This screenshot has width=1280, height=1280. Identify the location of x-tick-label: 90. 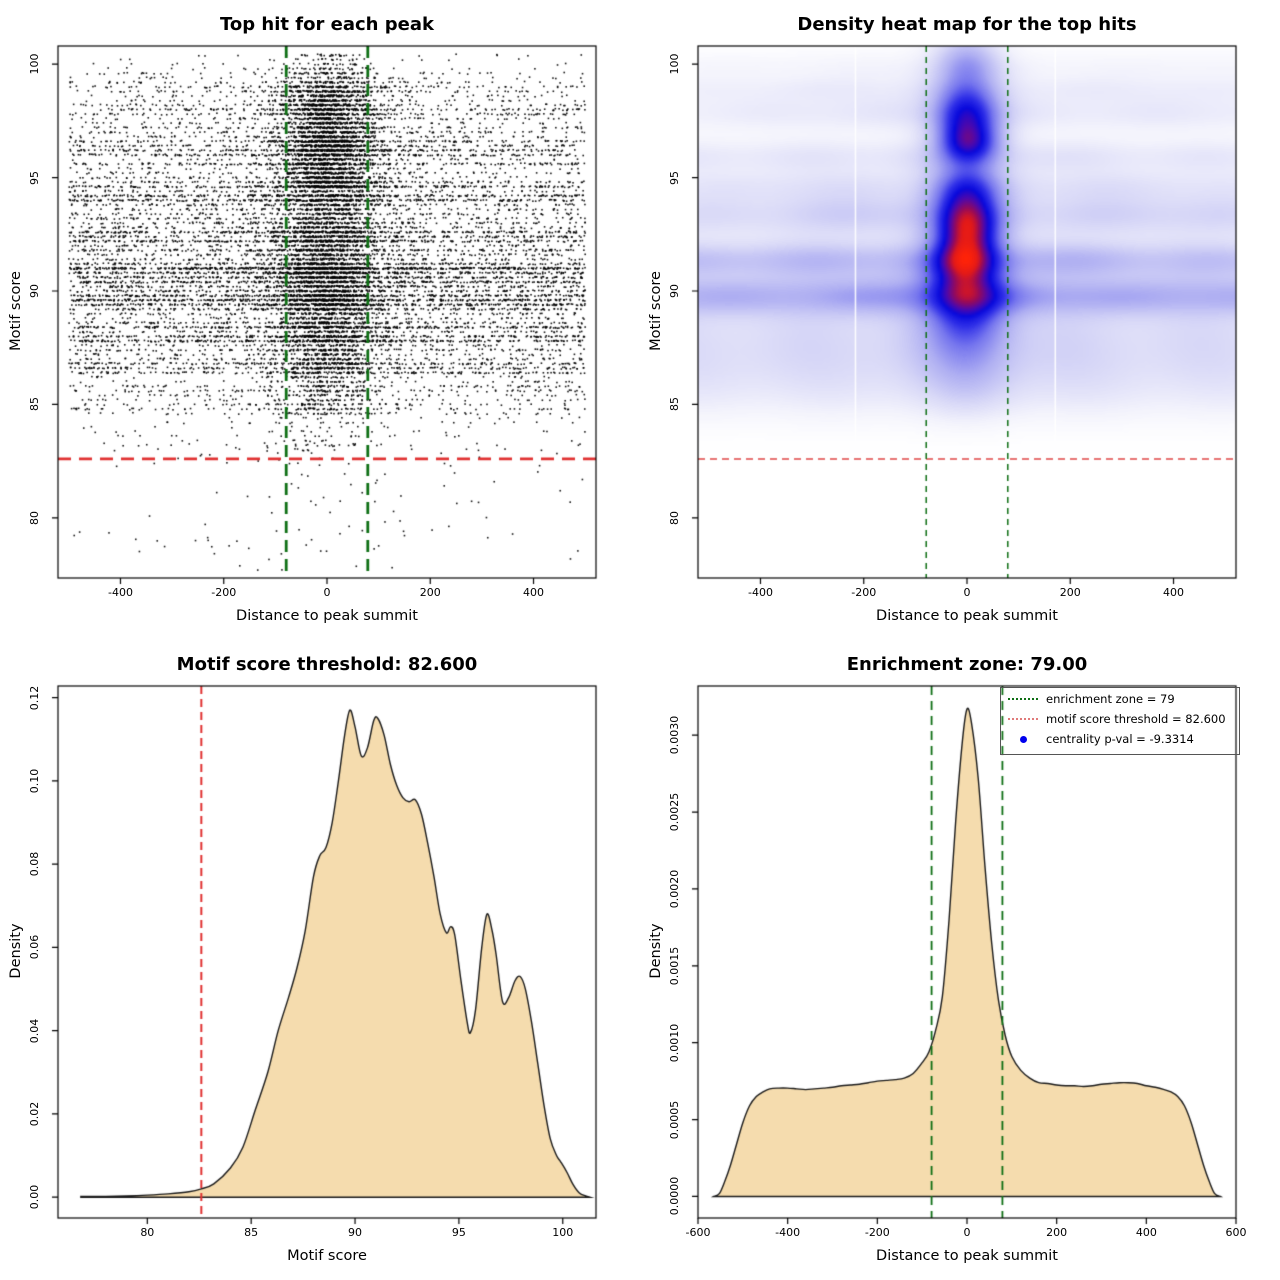
(355, 1232).